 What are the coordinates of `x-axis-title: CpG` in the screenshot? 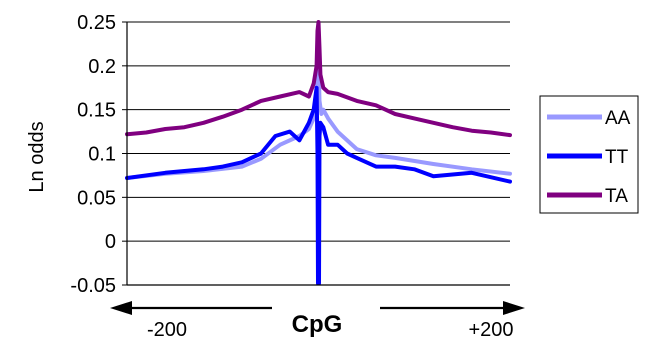 It's located at (317, 324).